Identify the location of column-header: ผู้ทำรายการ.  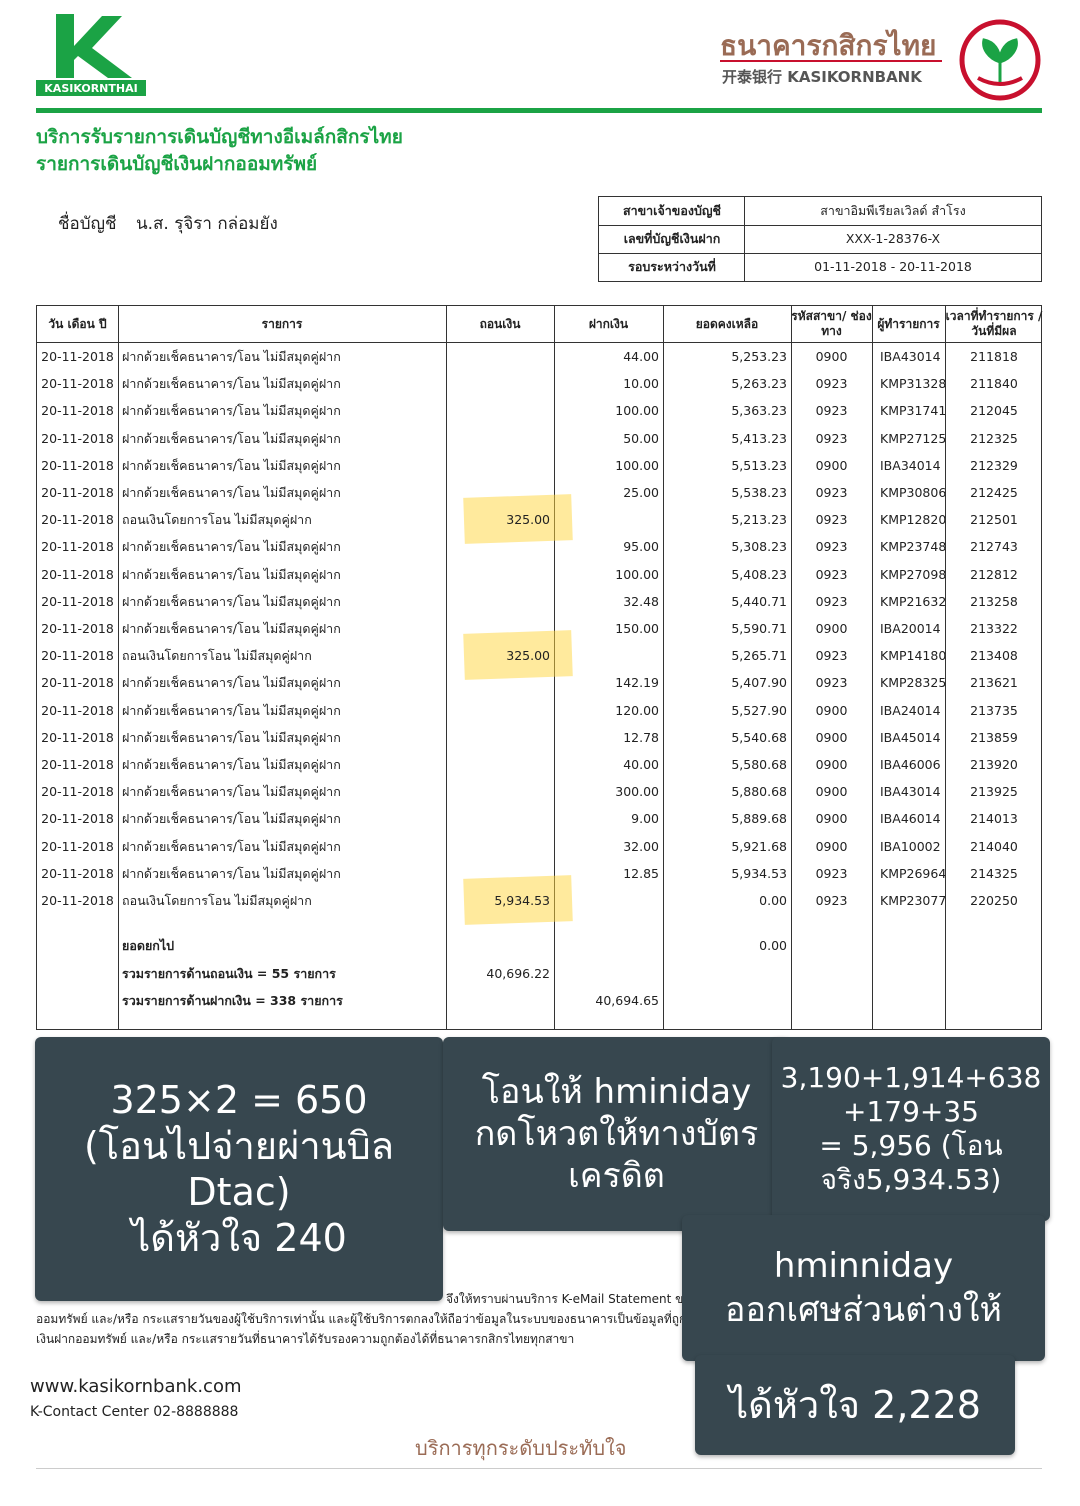
(908, 323).